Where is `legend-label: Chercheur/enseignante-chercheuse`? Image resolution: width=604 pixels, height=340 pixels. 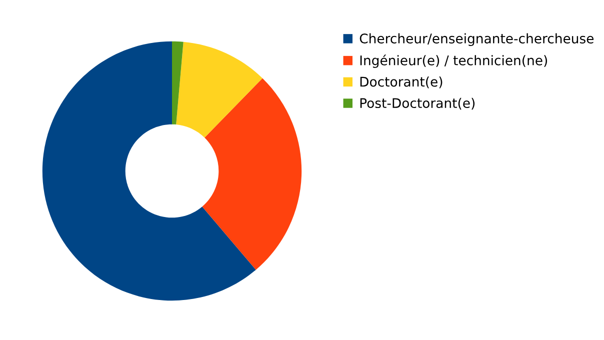
legend-label: Chercheur/enseignante-chercheuse is located at coordinates (477, 39).